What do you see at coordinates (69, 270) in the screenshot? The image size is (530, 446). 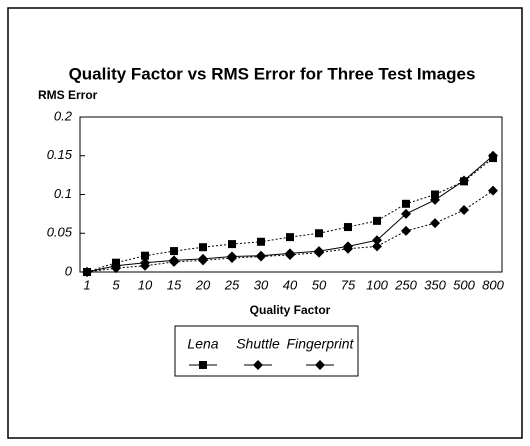 I see `y-tick-label: 0` at bounding box center [69, 270].